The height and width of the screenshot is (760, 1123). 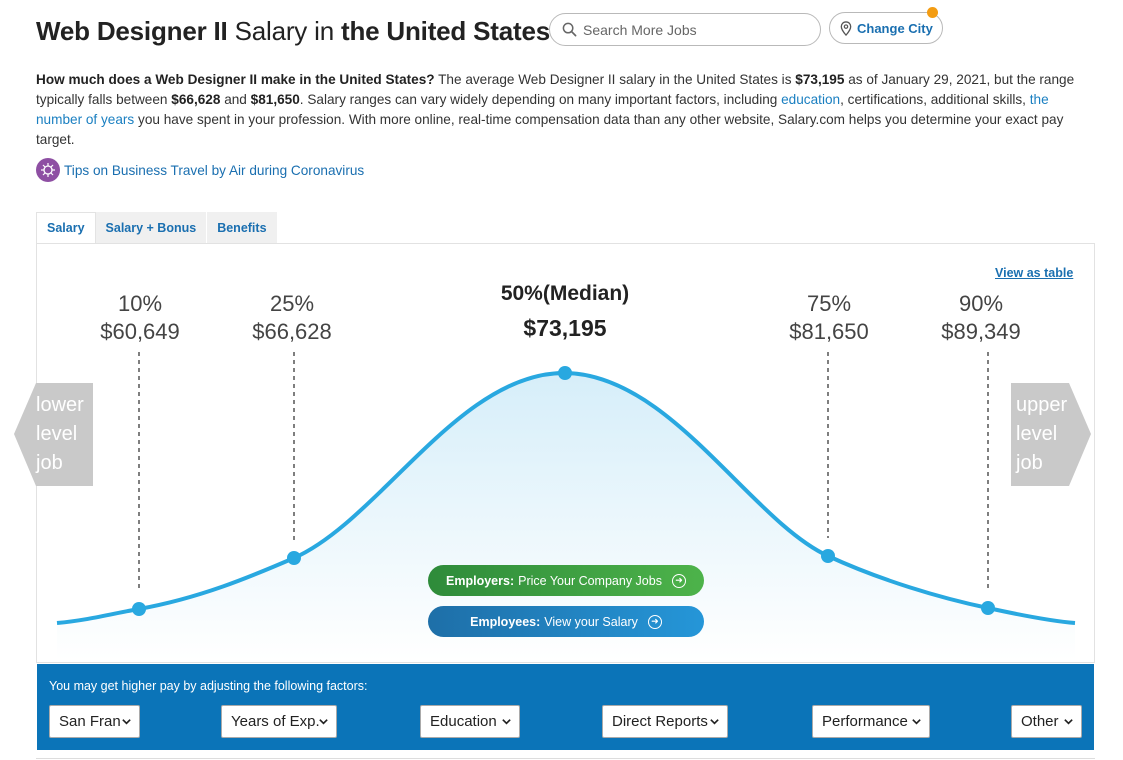 I want to click on percentile-90: 90% $89,349, so click(x=981, y=318).